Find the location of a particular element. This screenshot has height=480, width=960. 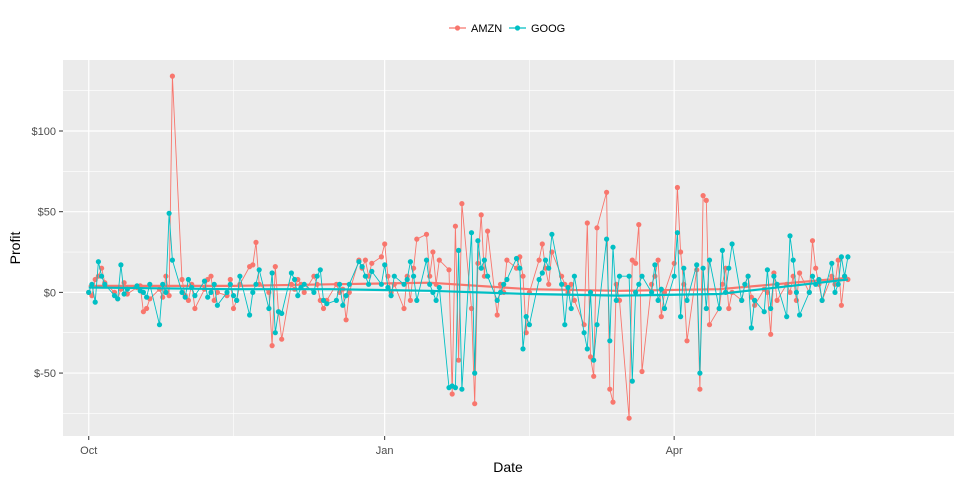

y-tick-label: $-50 is located at coordinates (45, 374).